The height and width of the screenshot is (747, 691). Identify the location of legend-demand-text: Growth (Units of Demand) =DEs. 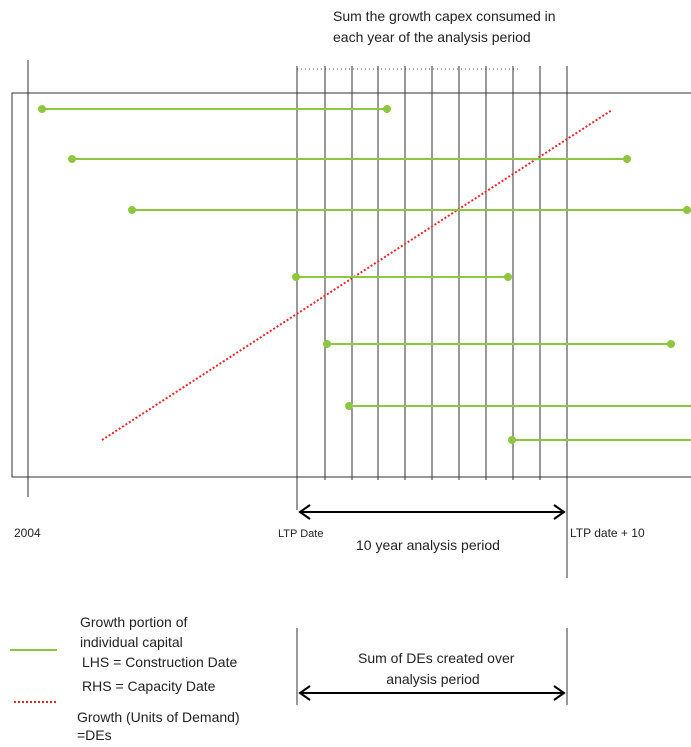
(158, 726).